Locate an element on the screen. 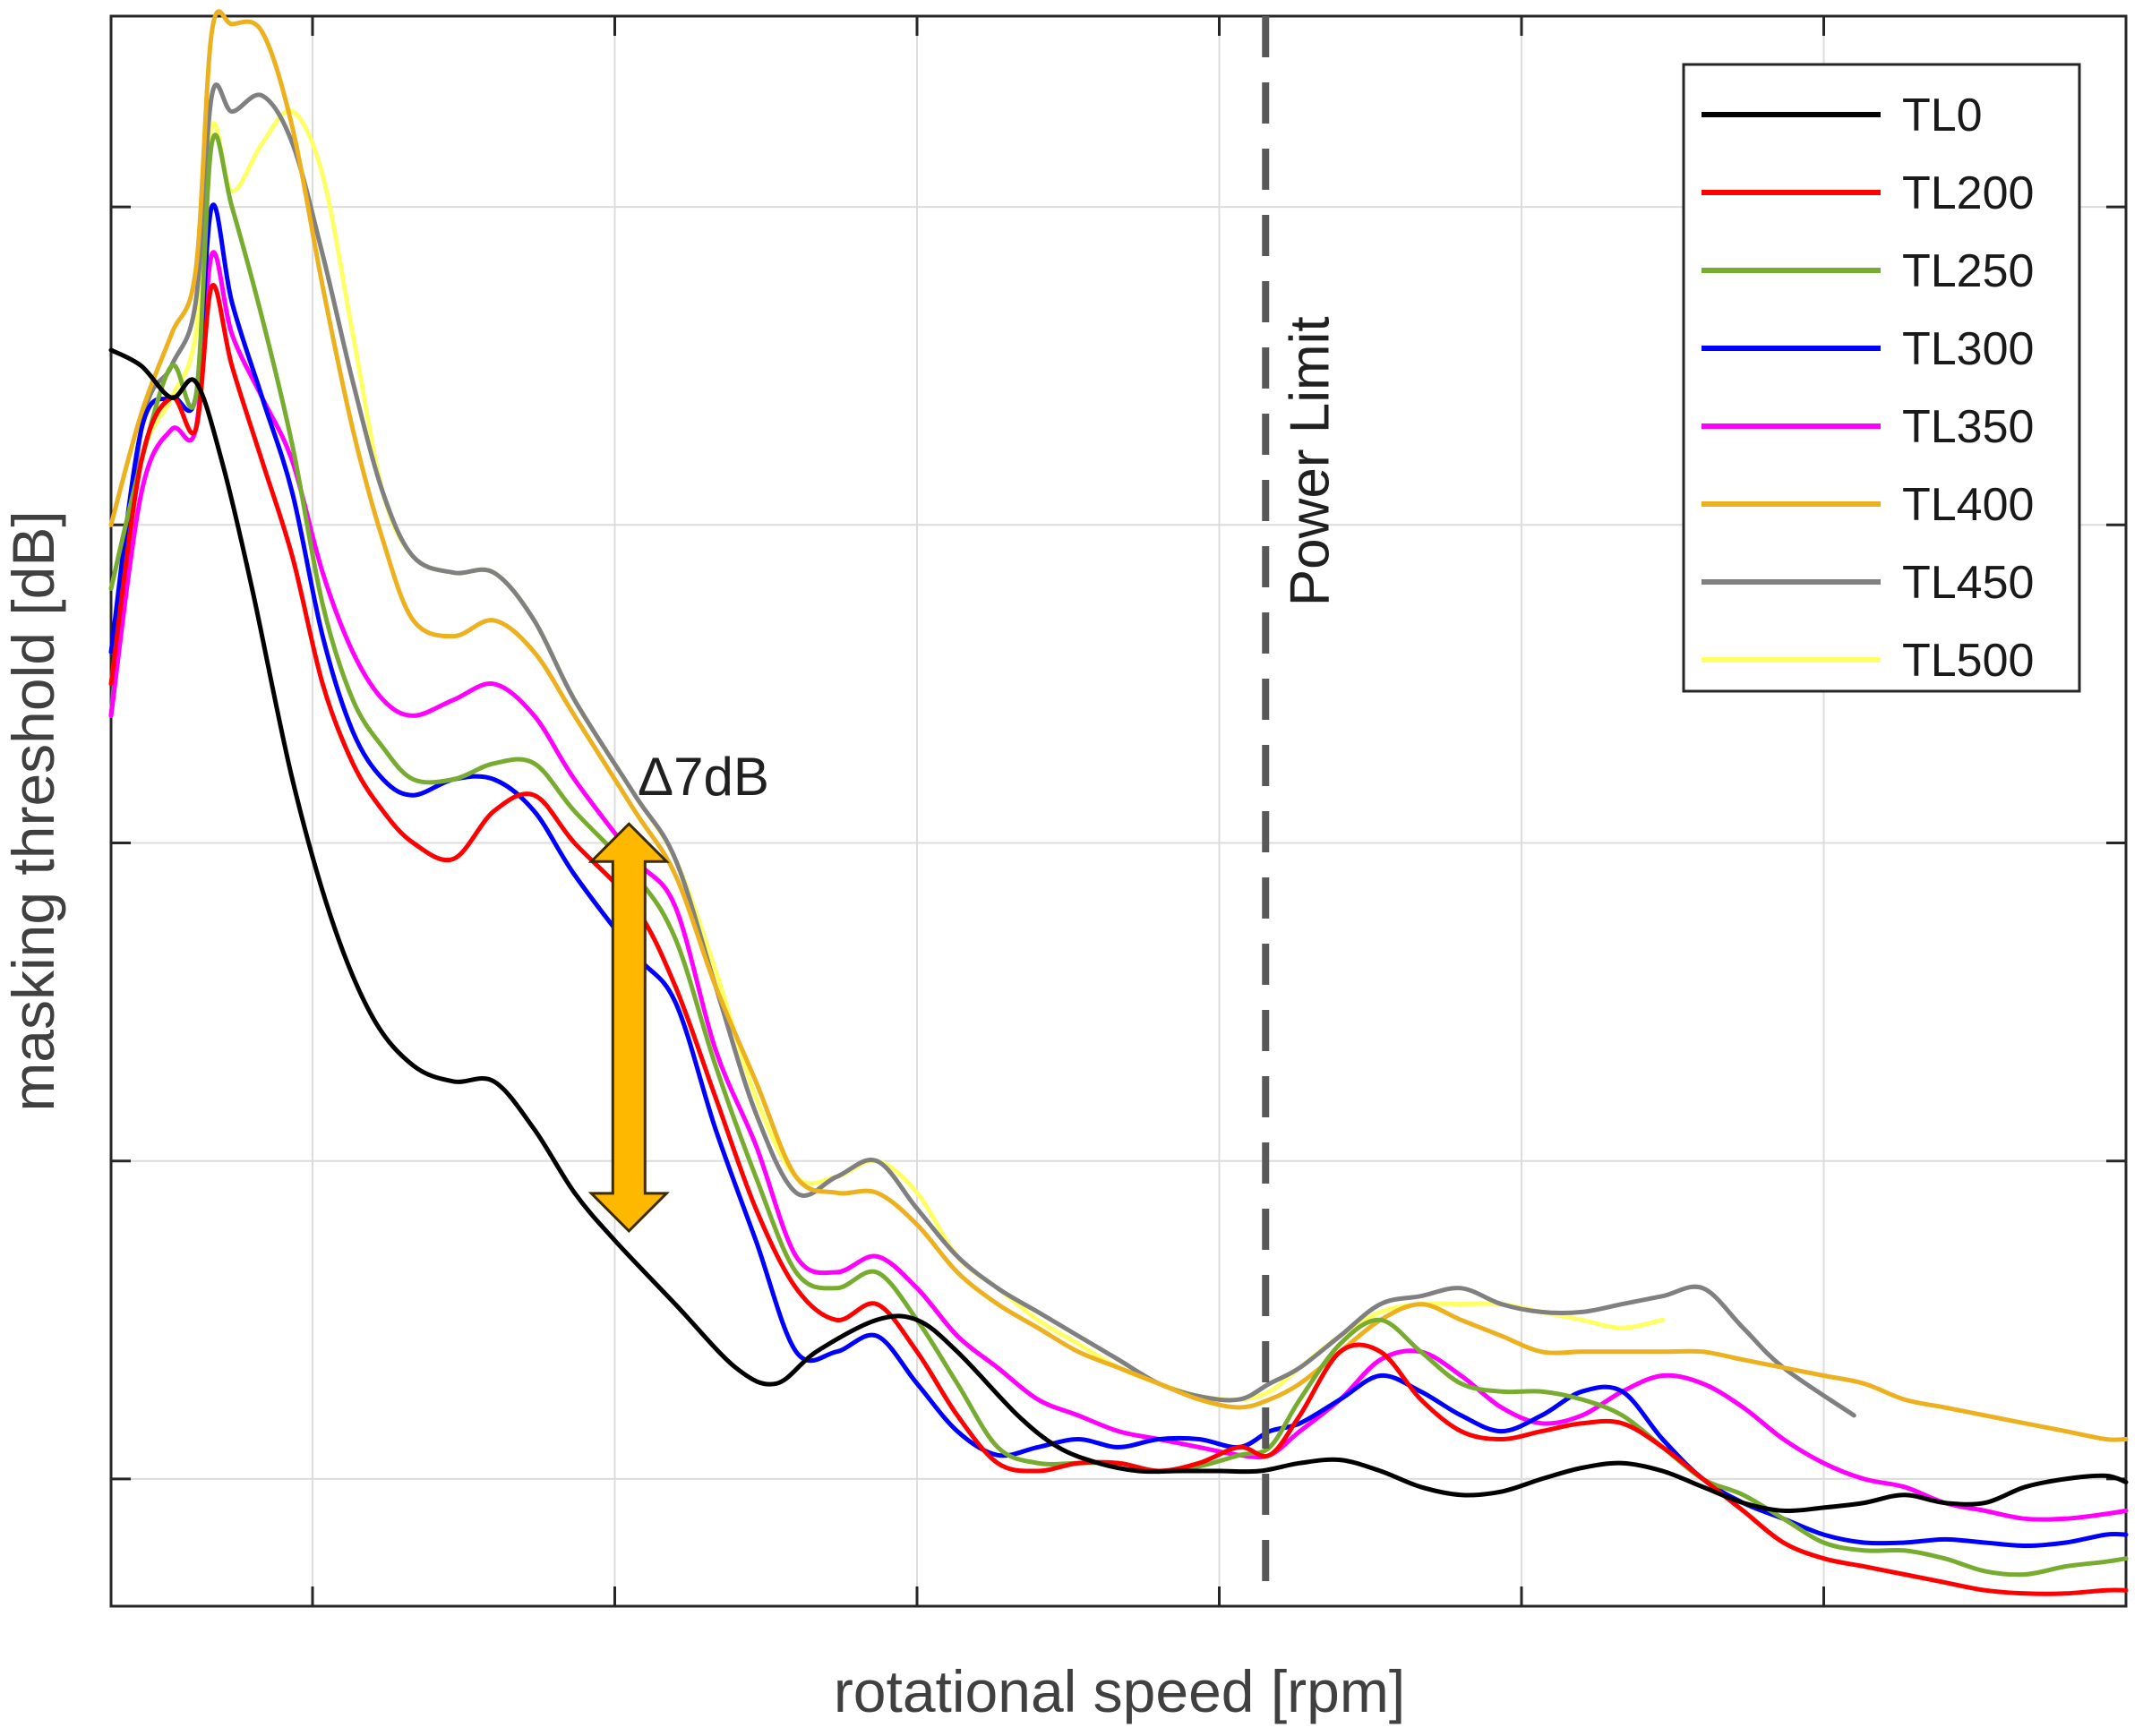 Image resolution: width=2143 pixels, height=1736 pixels. legend-label-tl200: TL200 is located at coordinates (1968, 193).